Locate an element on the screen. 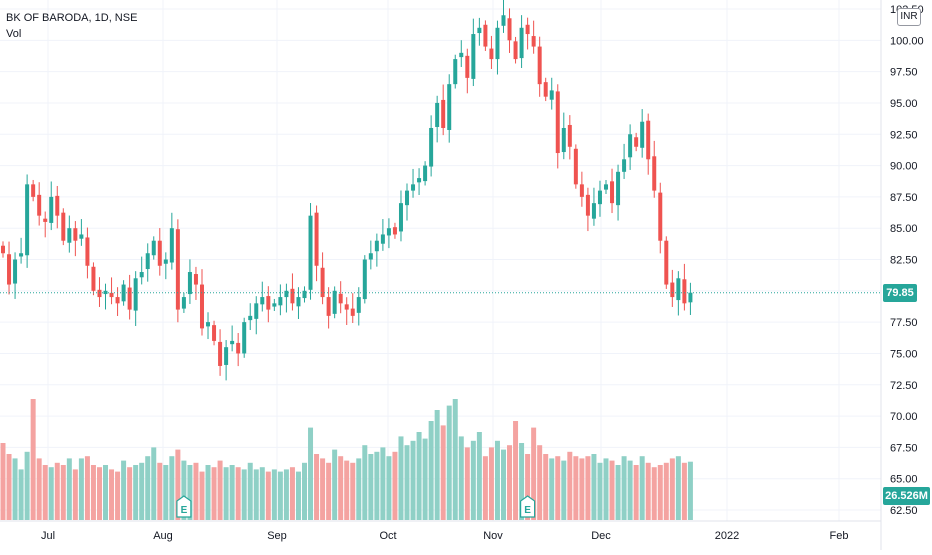 The width and height of the screenshot is (932, 555). price-tick-label: 92.50 is located at coordinates (904, 135).